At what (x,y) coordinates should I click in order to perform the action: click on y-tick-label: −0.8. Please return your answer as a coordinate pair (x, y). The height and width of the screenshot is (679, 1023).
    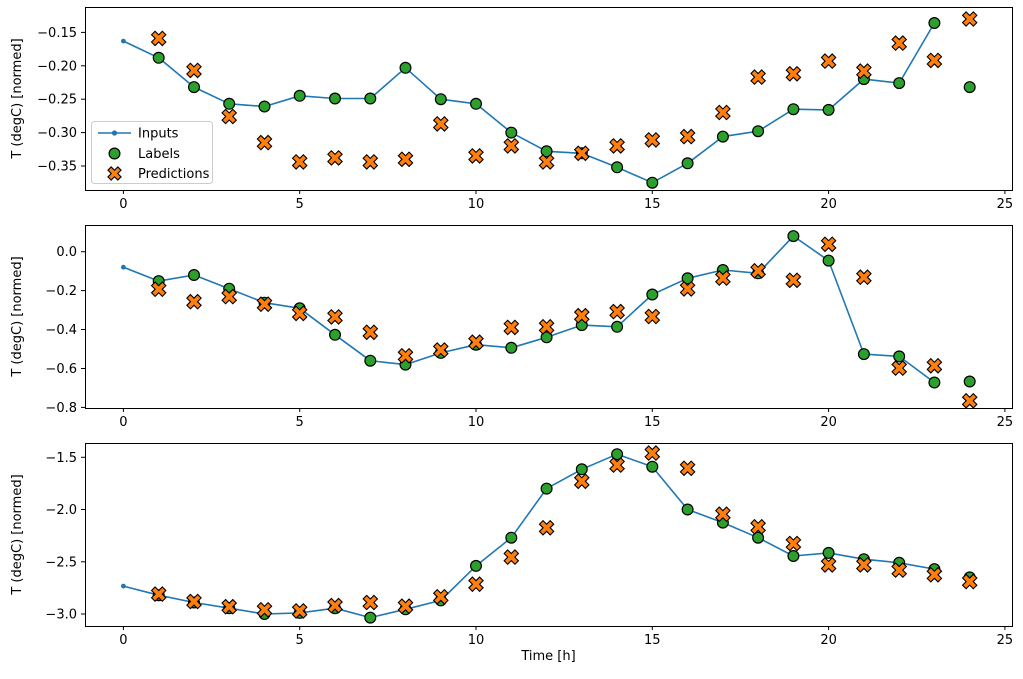
    Looking at the image, I should click on (61, 408).